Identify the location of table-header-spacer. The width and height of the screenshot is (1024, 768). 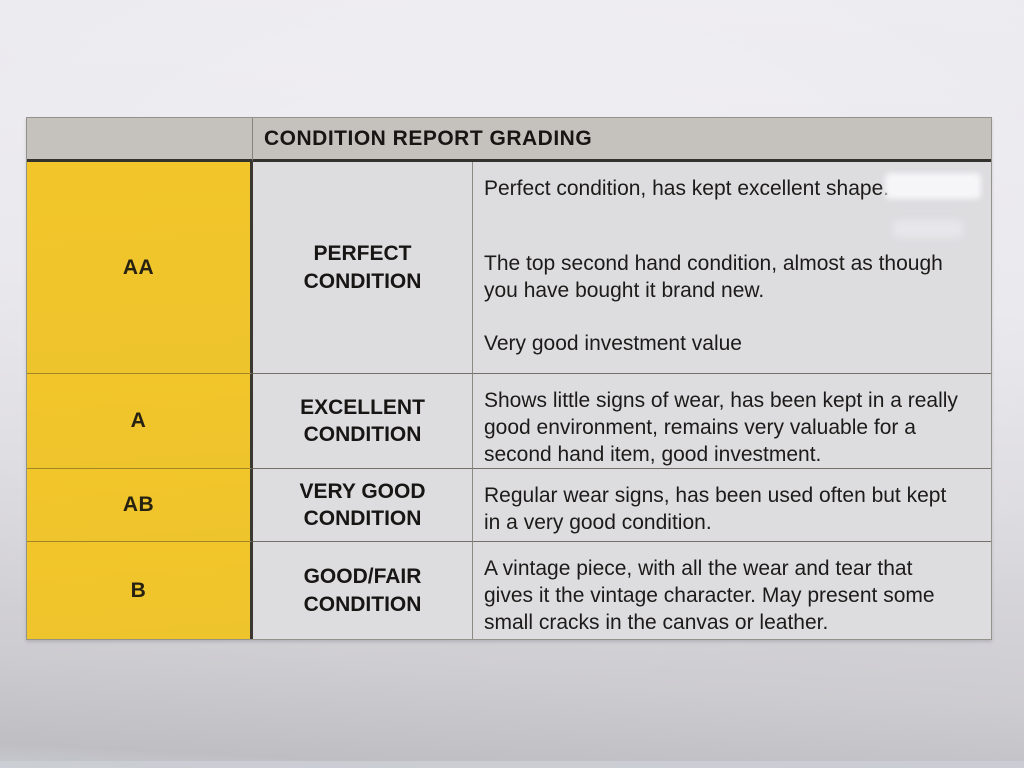
(140, 140).